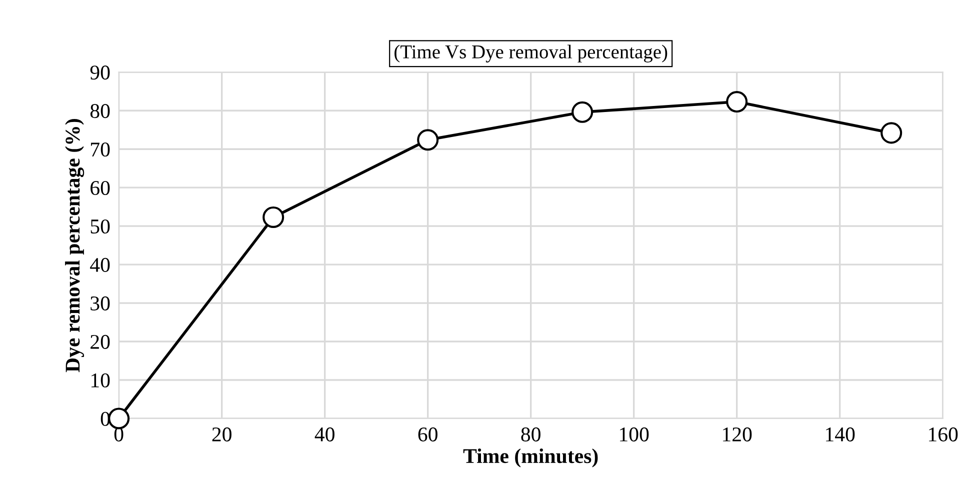 Image resolution: width=974 pixels, height=481 pixels. I want to click on y-tick-label: 90, so click(100, 73).